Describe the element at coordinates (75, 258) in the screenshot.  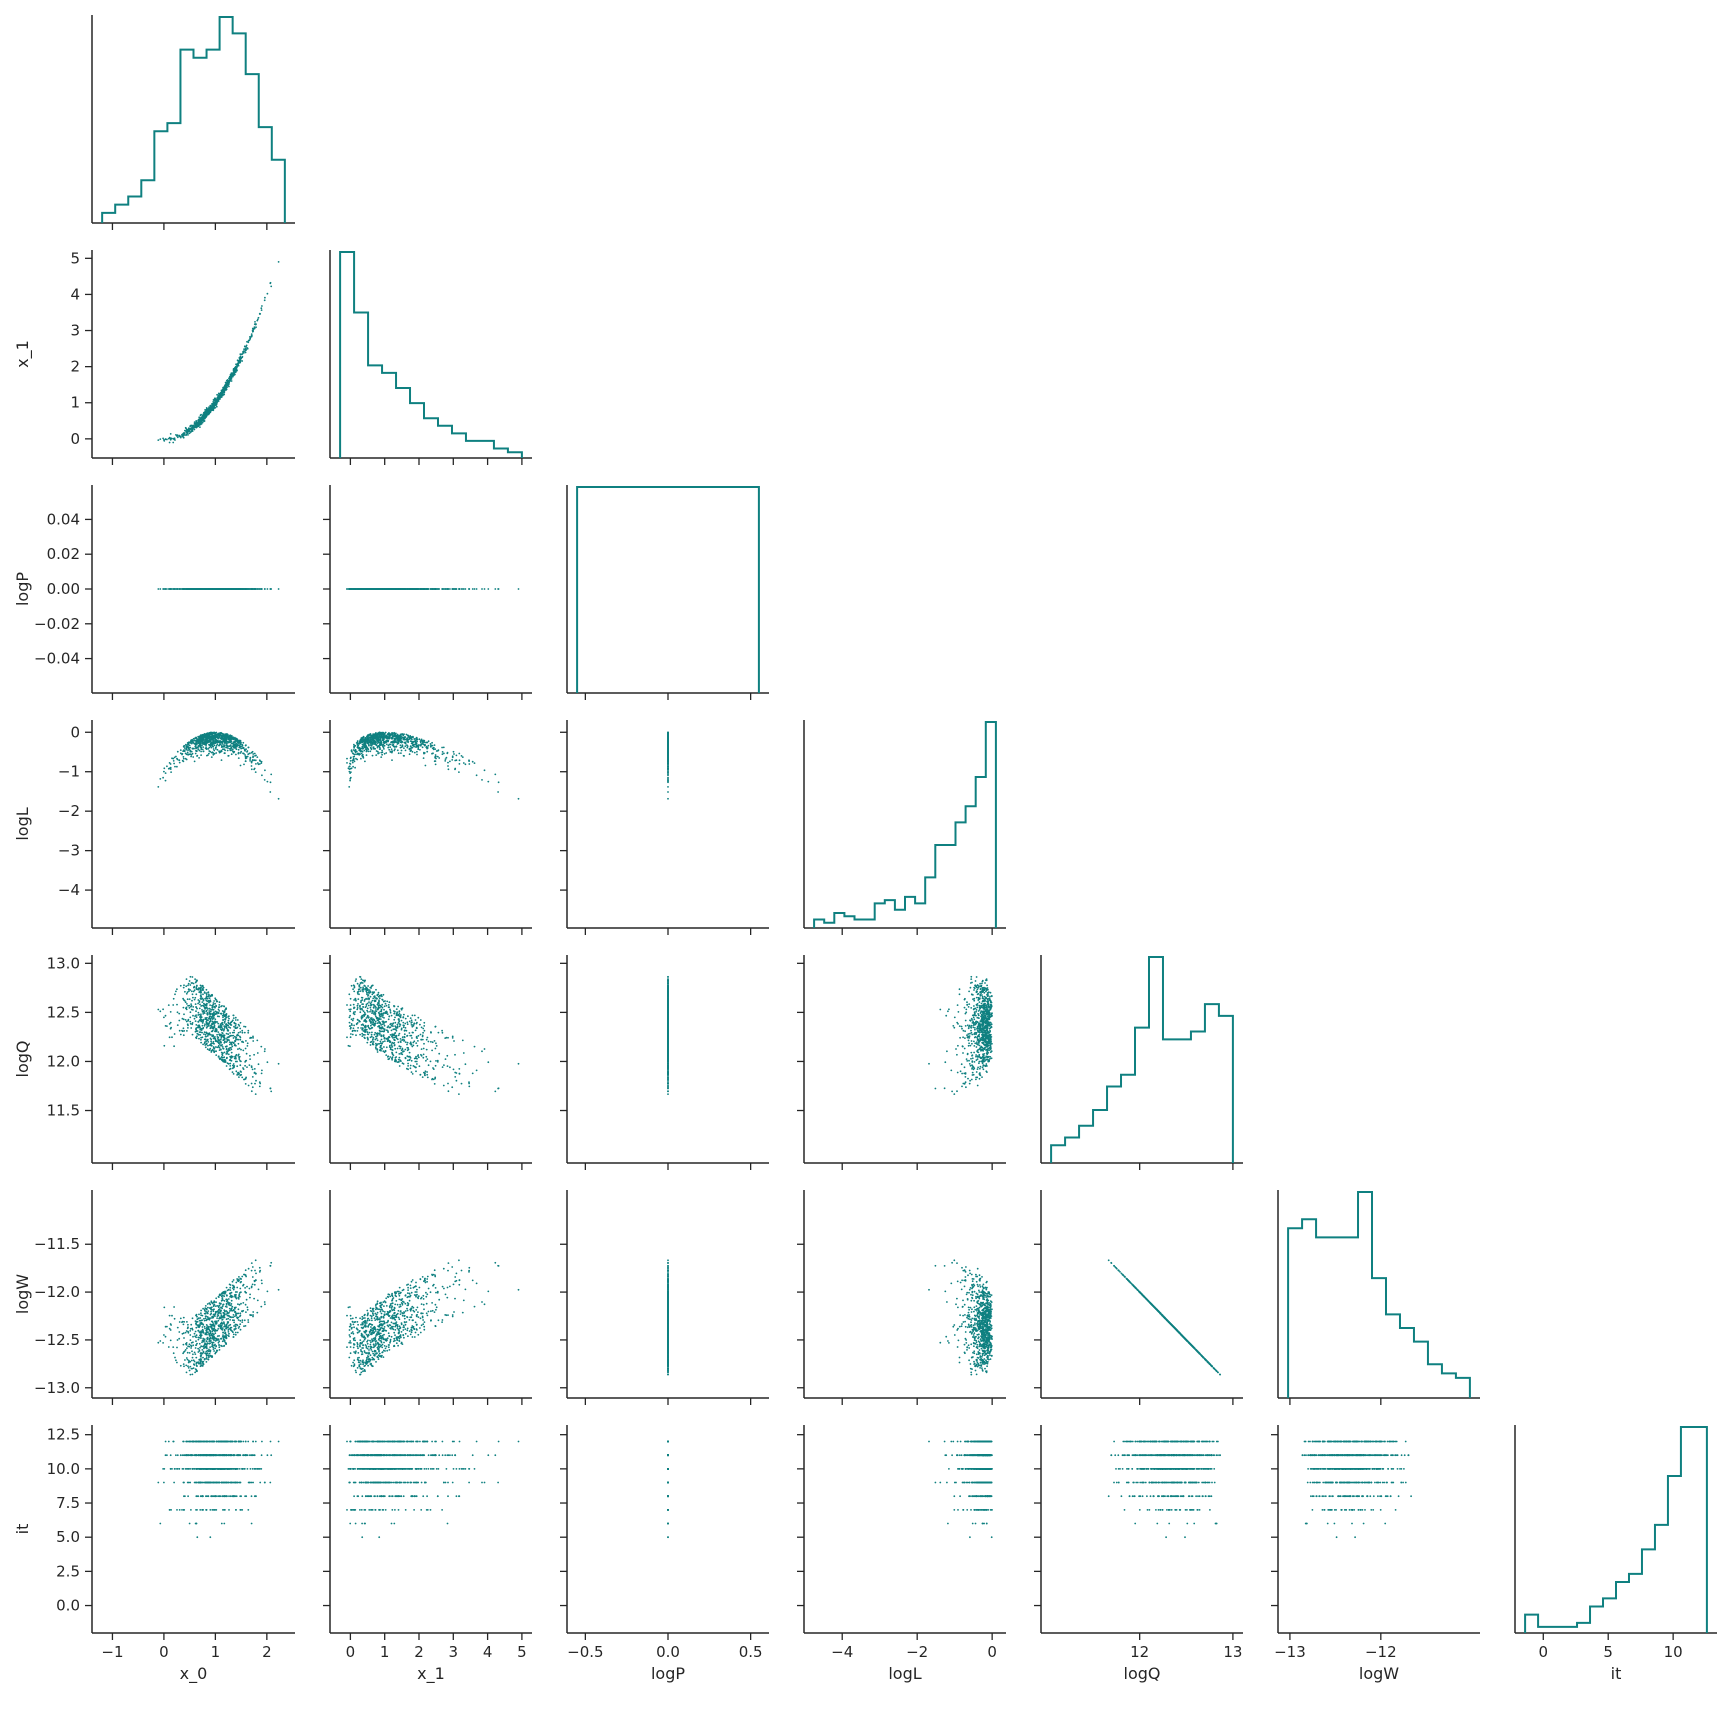
I see `y-tick-label: 5` at that location.